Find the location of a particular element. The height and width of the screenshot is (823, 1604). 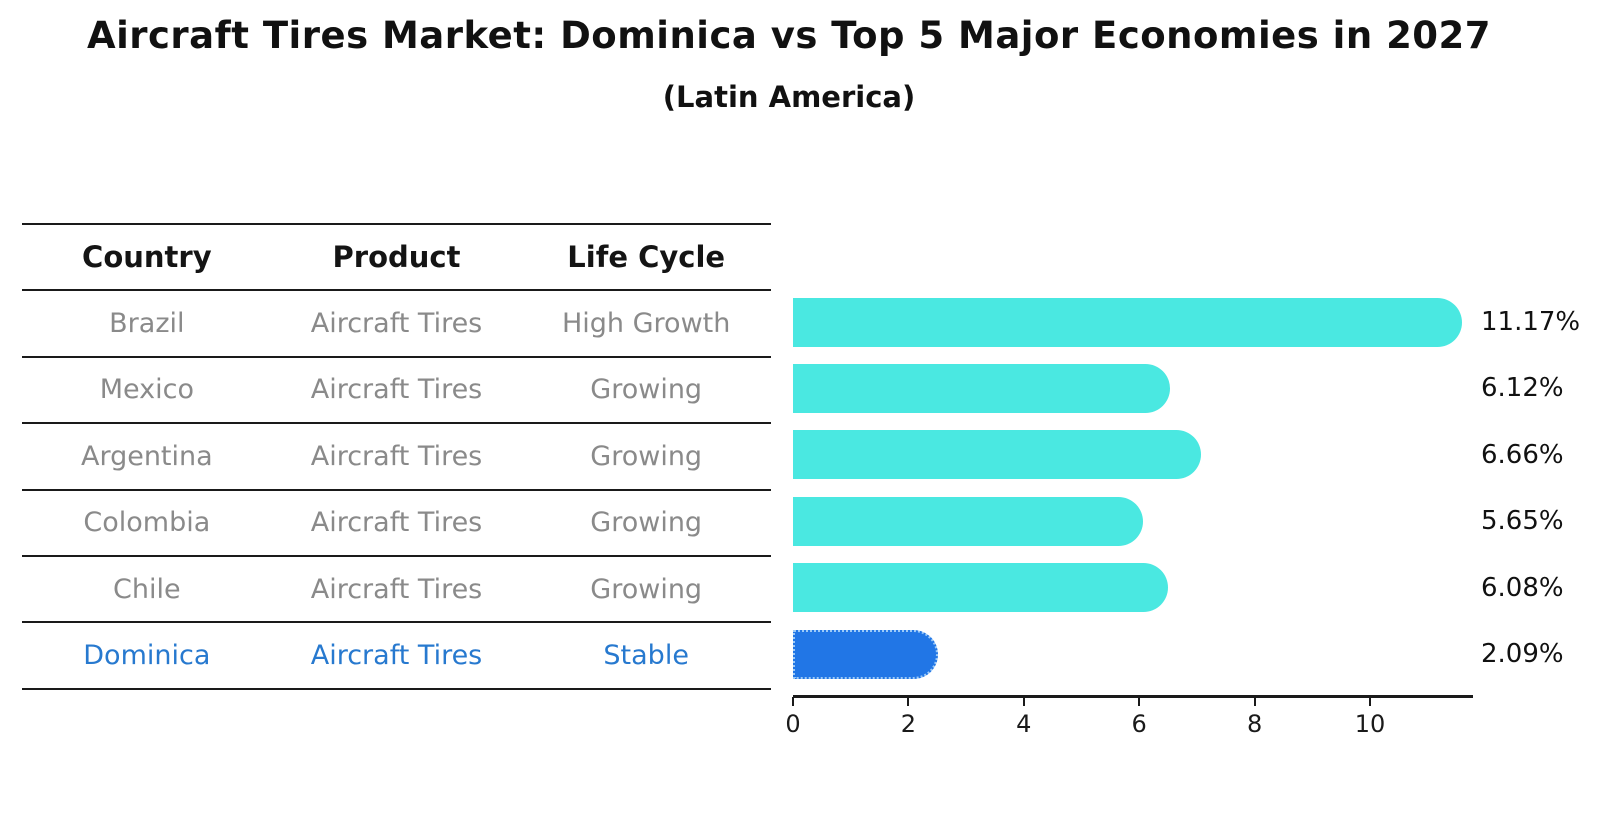

table-row: Colombia Aircraft Tires Growing is located at coordinates (396, 524).